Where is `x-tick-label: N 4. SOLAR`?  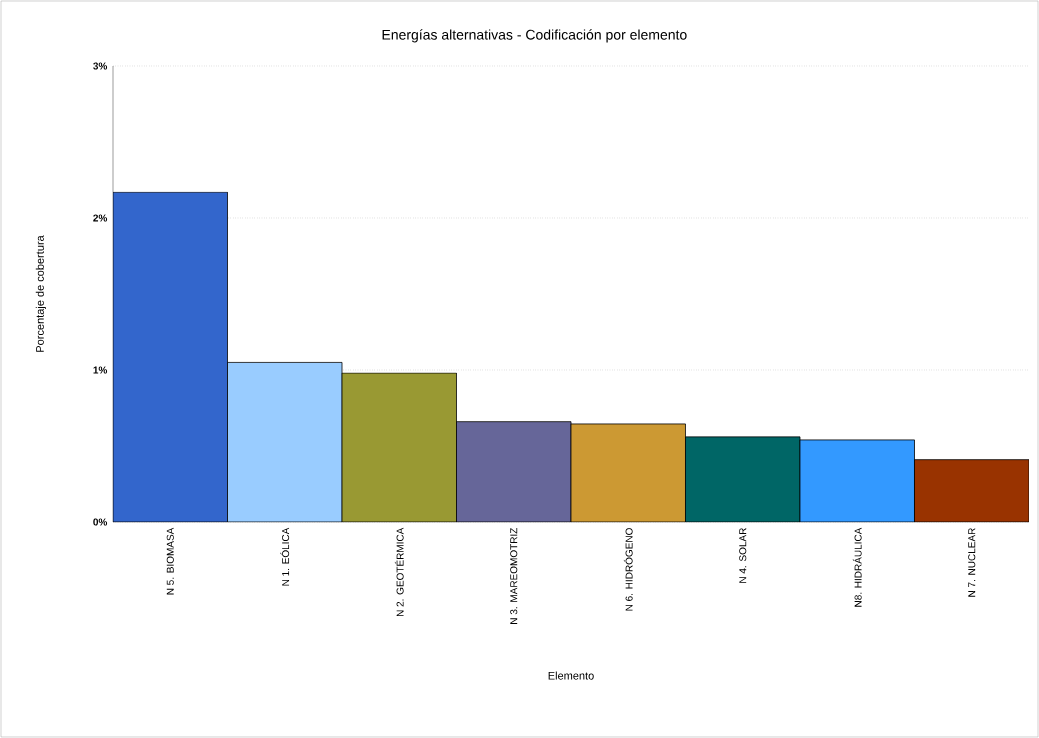
x-tick-label: N 4. SOLAR is located at coordinates (743, 555).